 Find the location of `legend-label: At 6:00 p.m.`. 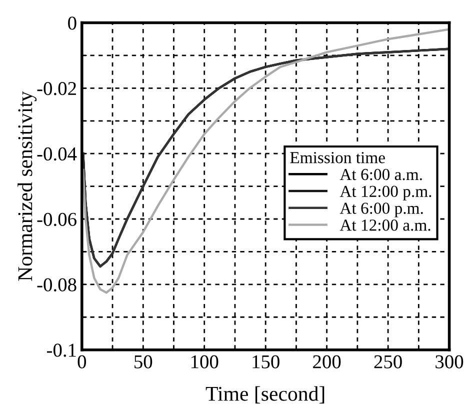

legend-label: At 6:00 p.m. is located at coordinates (381, 210).